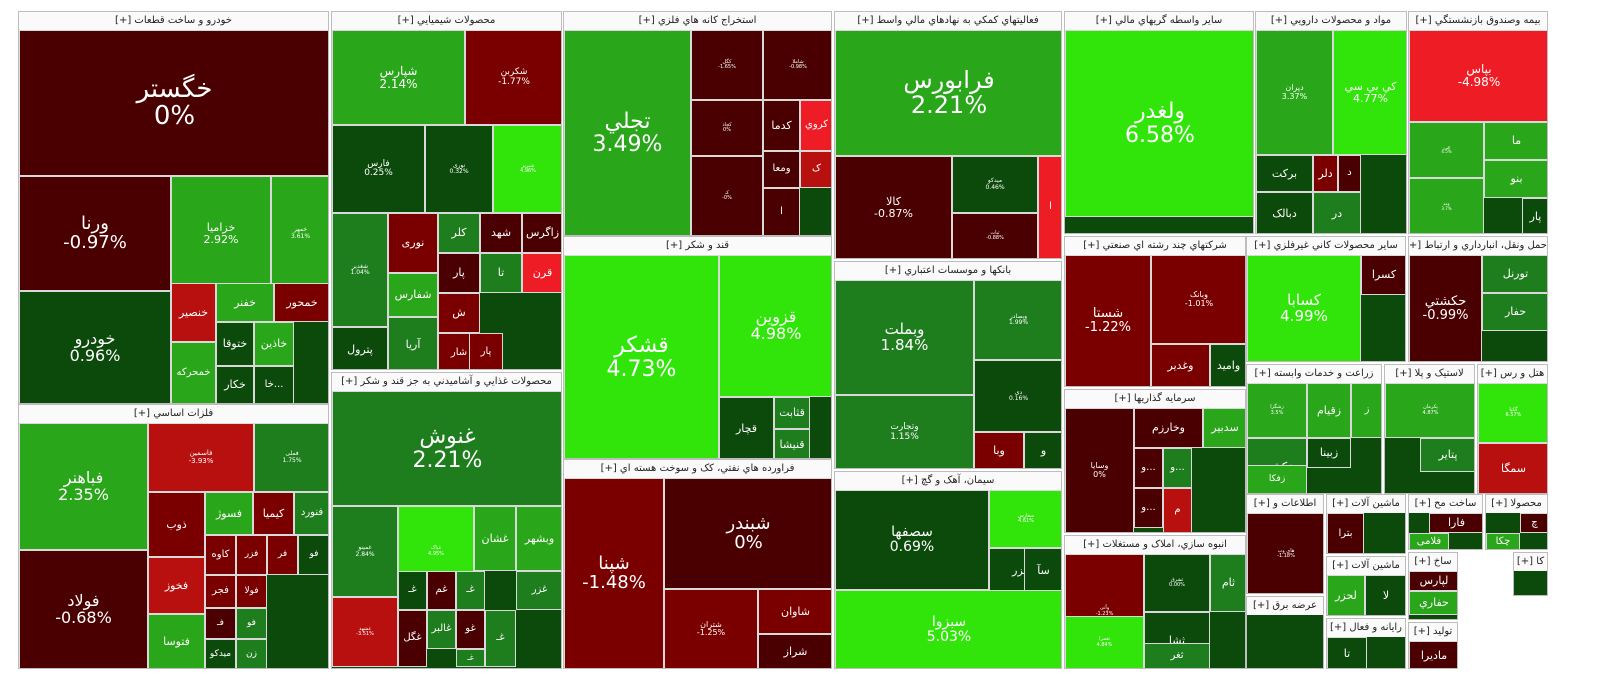 The image size is (1600, 698). What do you see at coordinates (1516, 504) in the screenshot?
I see `sector-title: محصولا [+]` at bounding box center [1516, 504].